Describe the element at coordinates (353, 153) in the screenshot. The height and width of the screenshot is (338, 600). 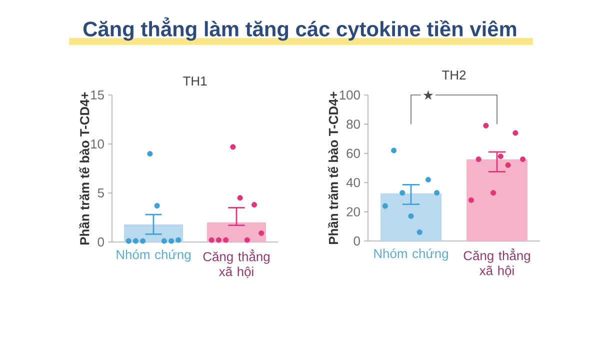
I see `y-tick-label: 60` at that location.